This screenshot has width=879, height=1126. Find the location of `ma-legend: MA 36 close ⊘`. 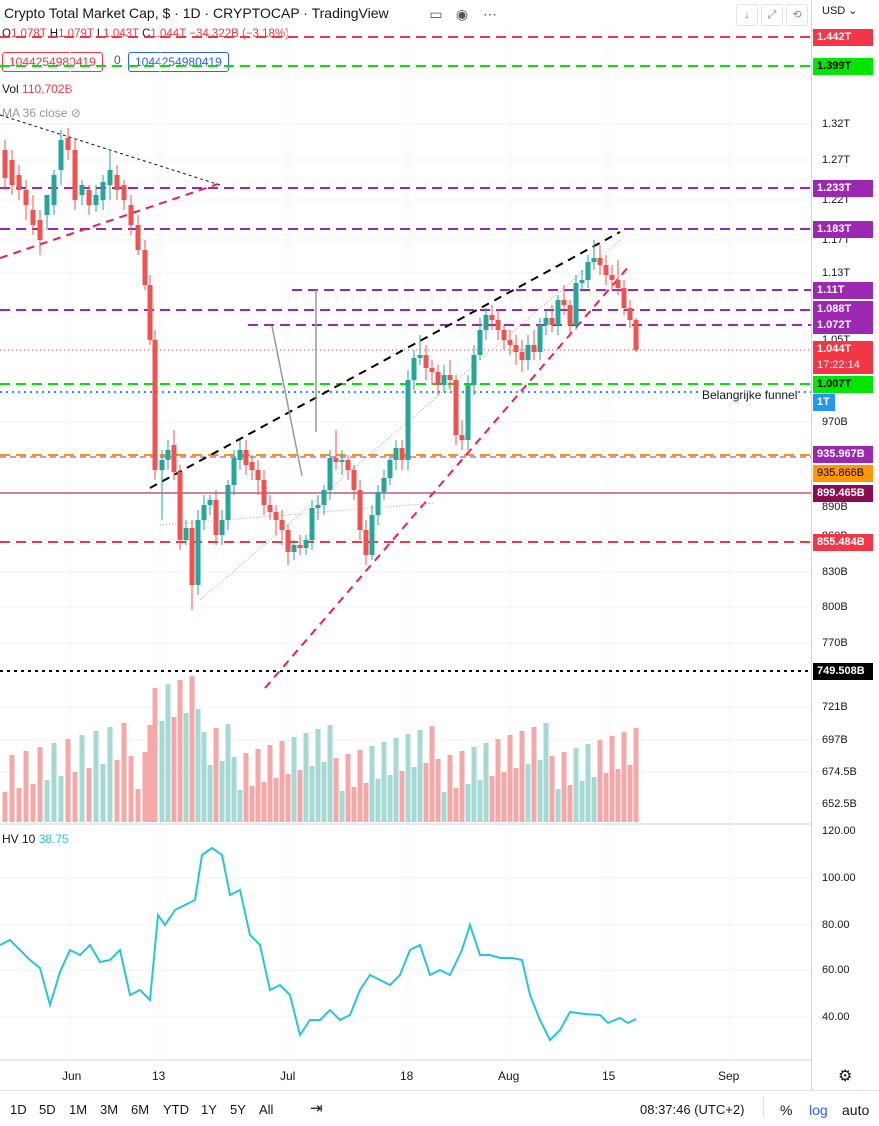

ma-legend: MA 36 close ⊘ is located at coordinates (41, 113).